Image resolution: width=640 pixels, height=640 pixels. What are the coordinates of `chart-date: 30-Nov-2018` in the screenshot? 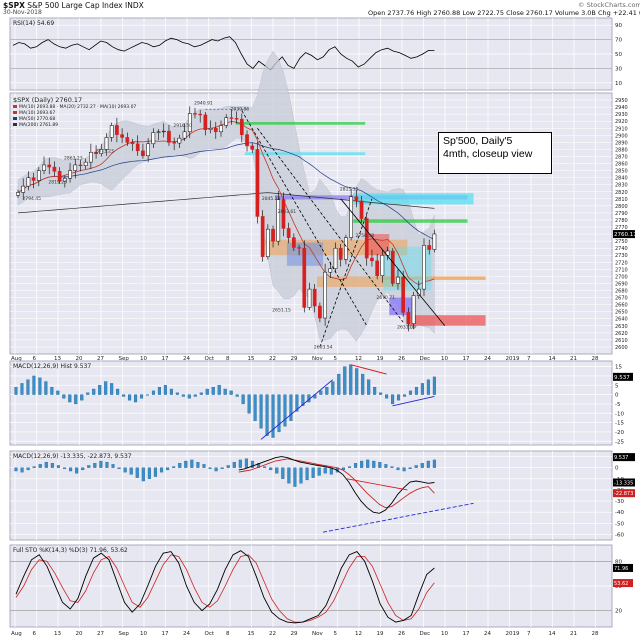 It's located at (22, 12).